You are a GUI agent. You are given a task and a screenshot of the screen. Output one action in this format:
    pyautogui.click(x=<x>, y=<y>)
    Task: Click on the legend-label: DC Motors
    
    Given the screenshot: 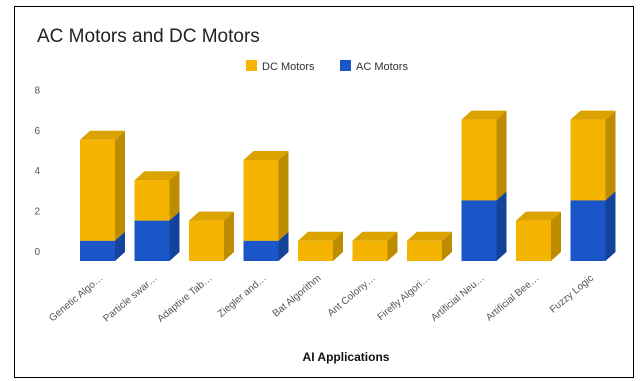 What is the action you would take?
    pyautogui.click(x=288, y=67)
    